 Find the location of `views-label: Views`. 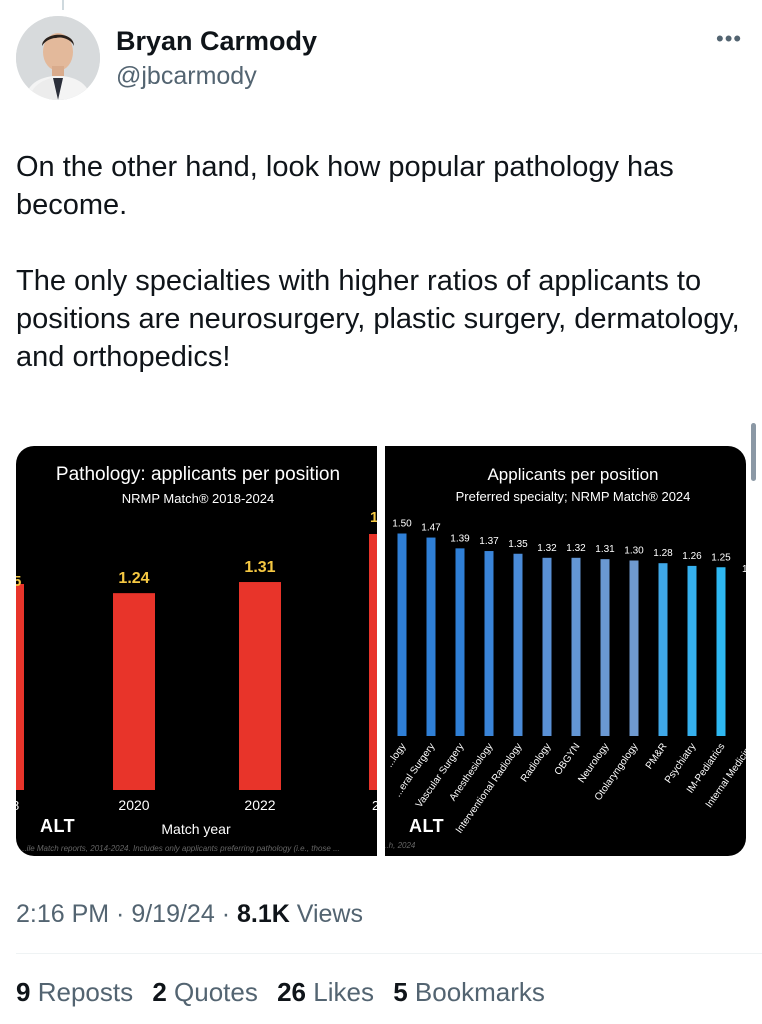

views-label: Views is located at coordinates (329, 914).